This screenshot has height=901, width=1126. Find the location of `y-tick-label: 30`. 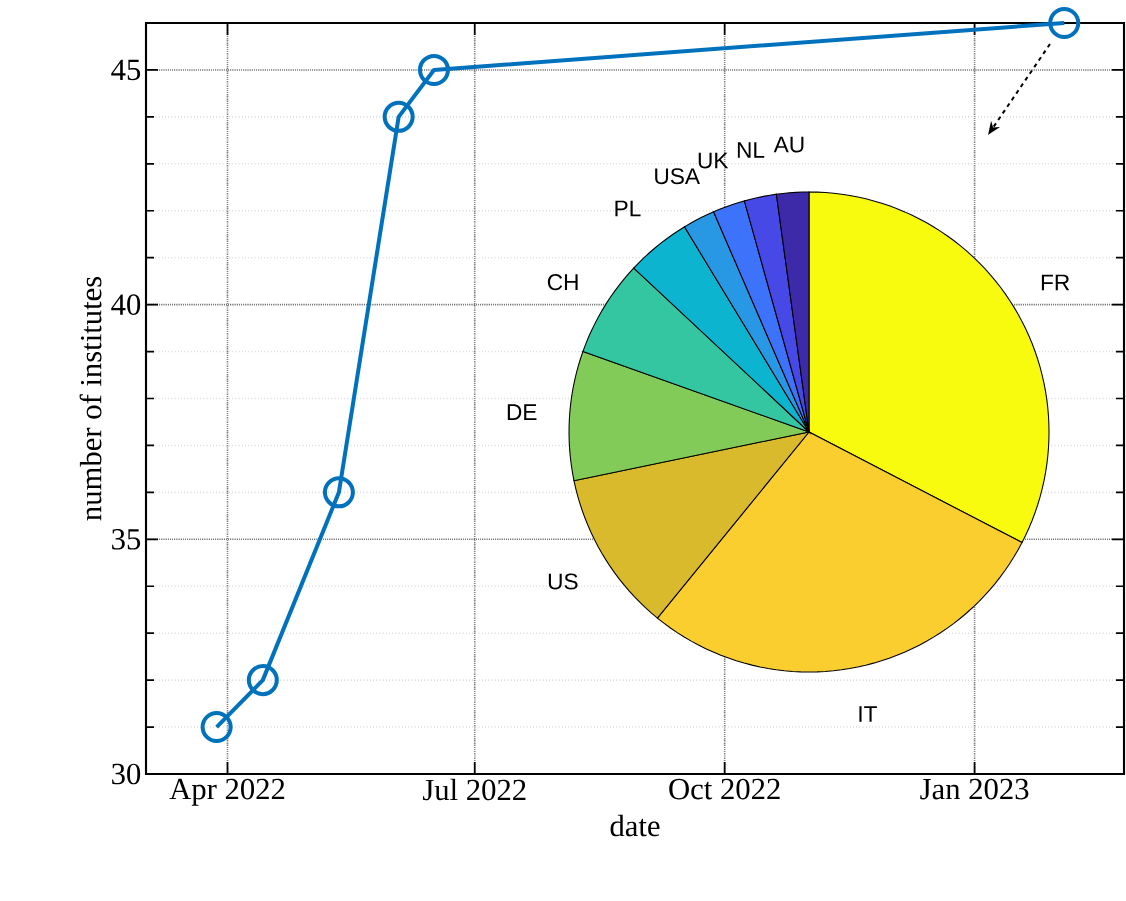

y-tick-label: 30 is located at coordinates (126, 774).